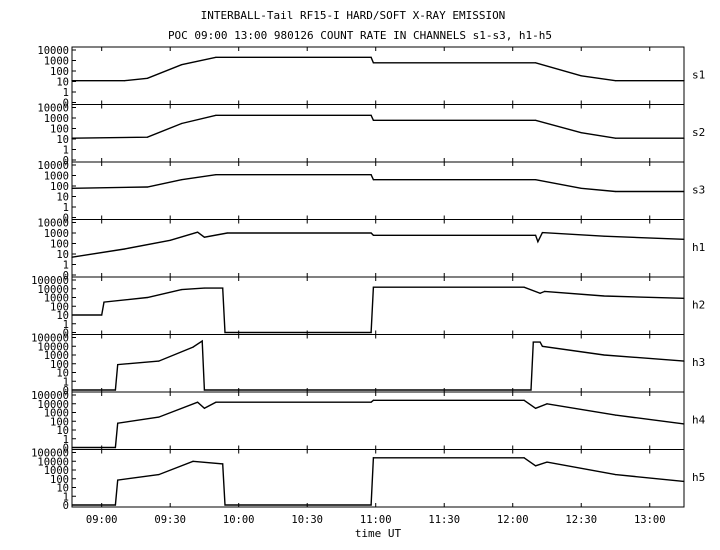 This screenshot has width=720, height=550. I want to click on panel-label: h4, so click(699, 420).